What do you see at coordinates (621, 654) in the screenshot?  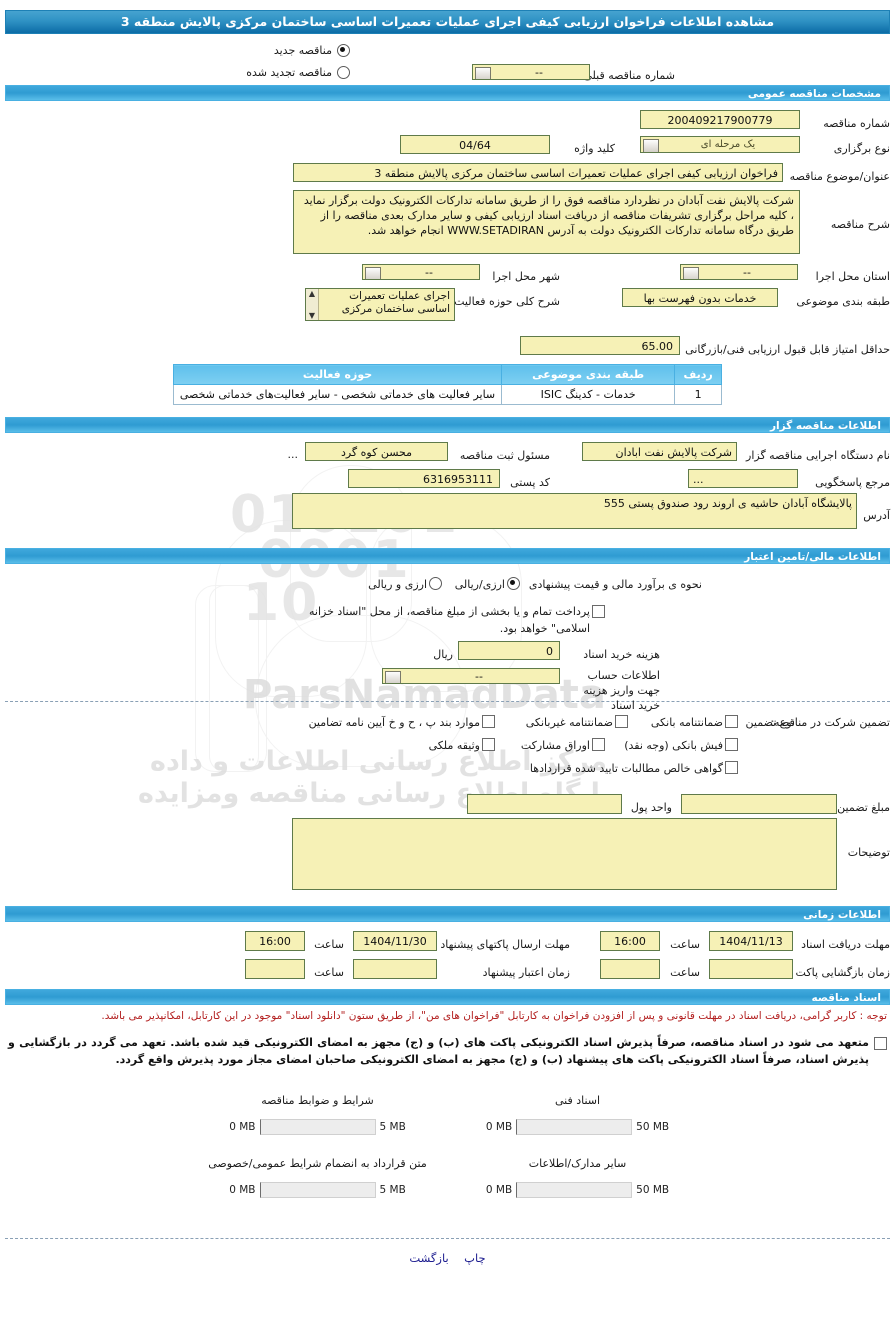 I see `doc-cost-label: هزینه خرید اسناد` at bounding box center [621, 654].